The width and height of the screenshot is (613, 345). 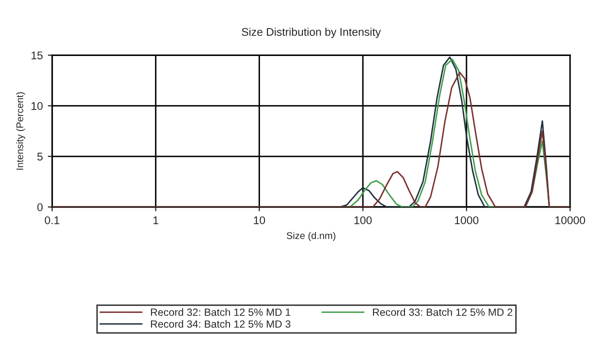 I want to click on y-tick-label: 0, so click(x=40, y=207).